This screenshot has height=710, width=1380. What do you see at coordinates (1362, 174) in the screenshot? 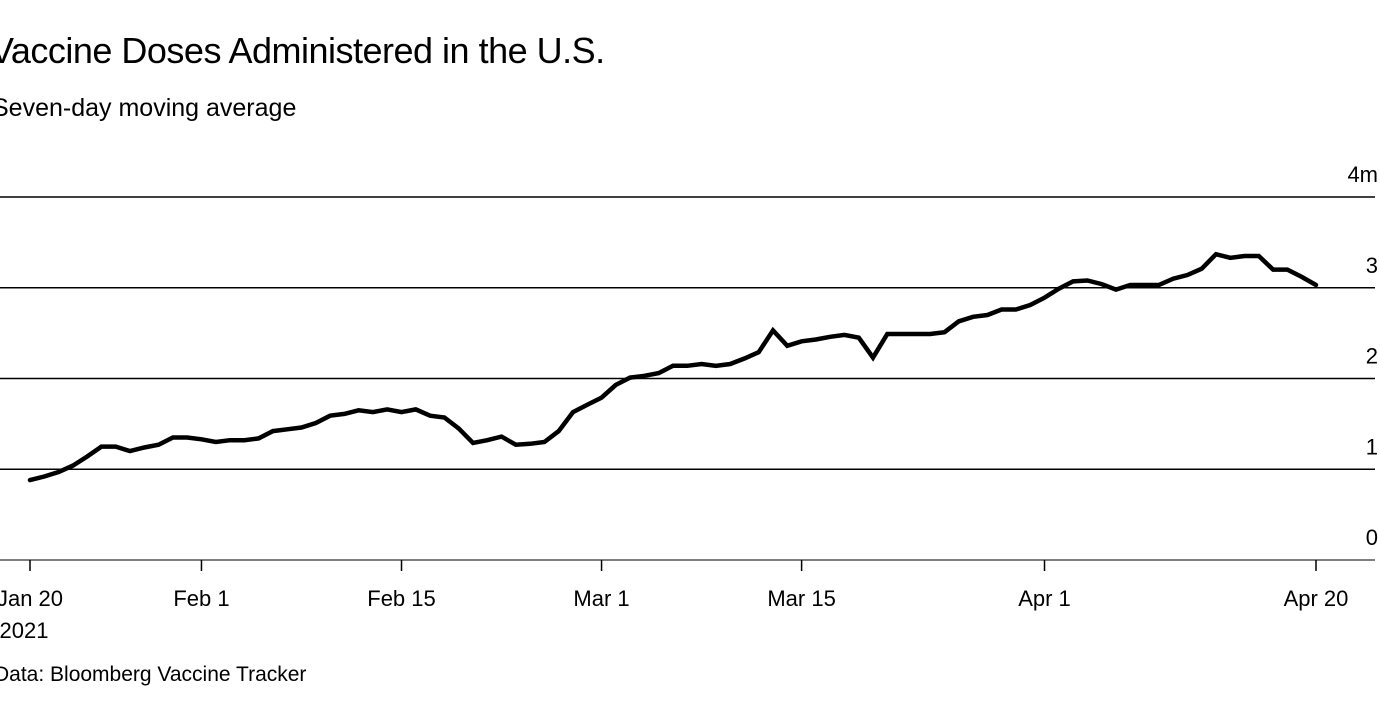
I see `y-tick-label: 4m` at bounding box center [1362, 174].